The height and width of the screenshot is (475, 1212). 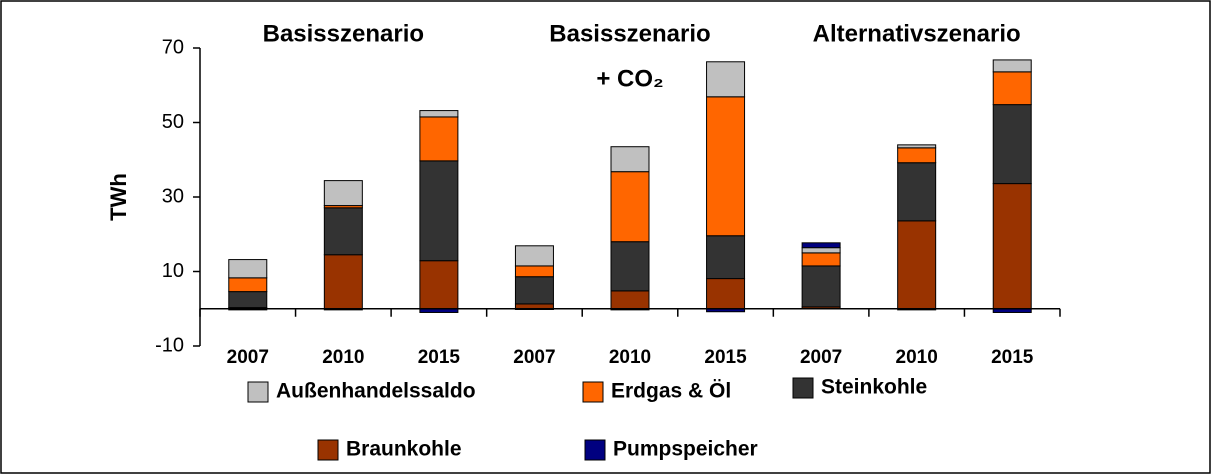 What do you see at coordinates (118, 197) in the screenshot?
I see `y-axis-label: TWh` at bounding box center [118, 197].